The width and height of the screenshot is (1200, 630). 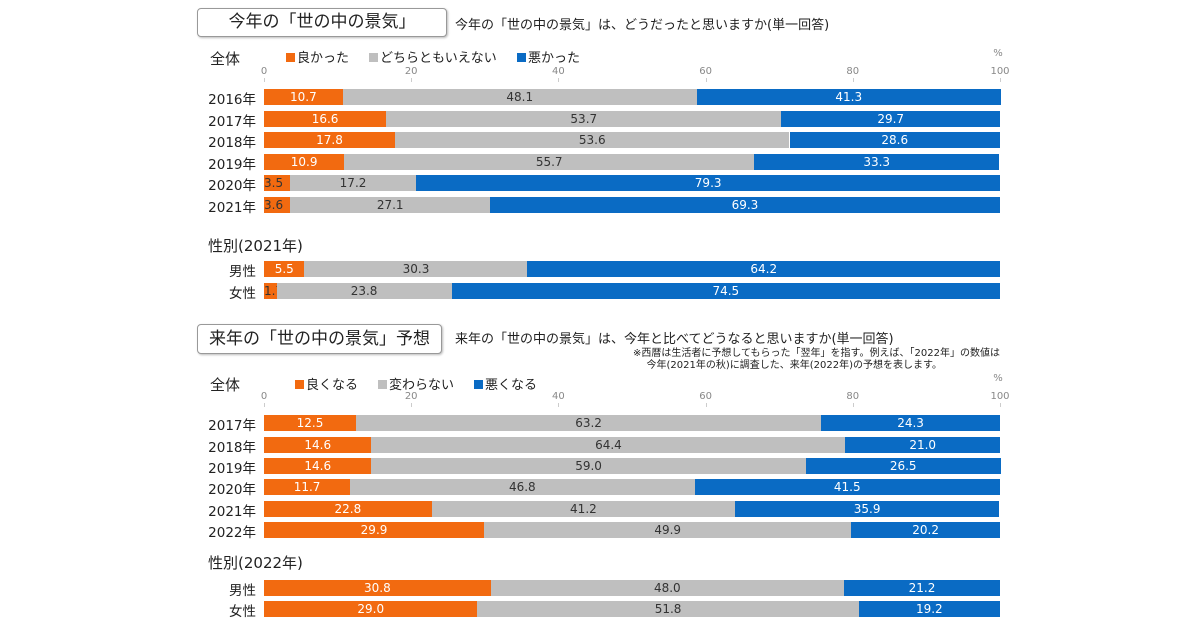 I want to click on bar-segment: 41.5, so click(x=847, y=487).